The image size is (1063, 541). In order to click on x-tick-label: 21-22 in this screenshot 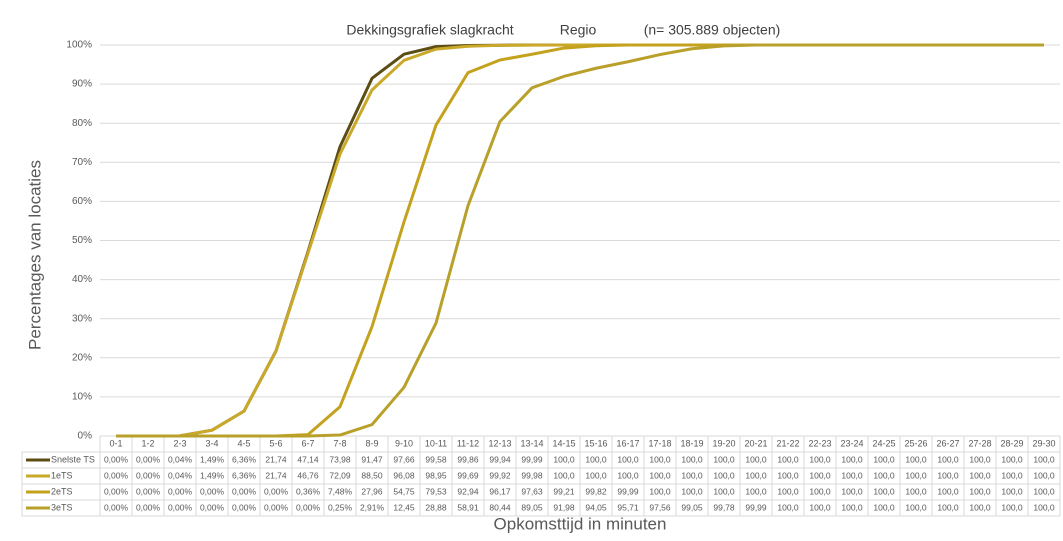, I will do `click(787, 443)`.